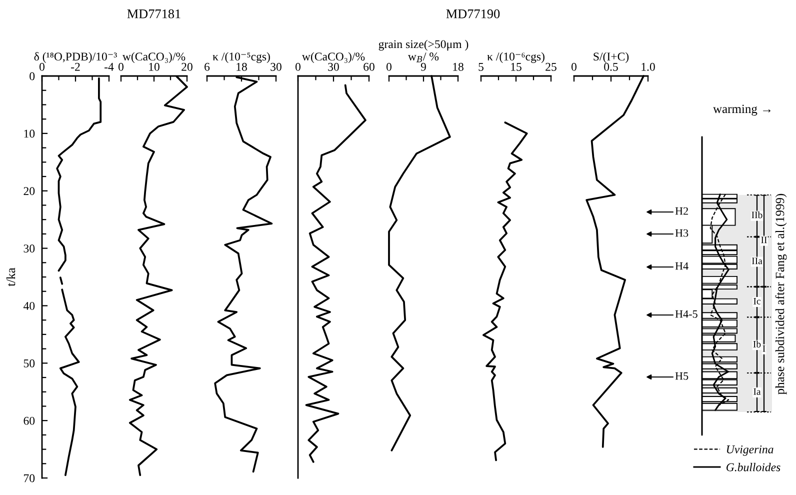  I want to click on x-tick-label: 15, so click(516, 66).